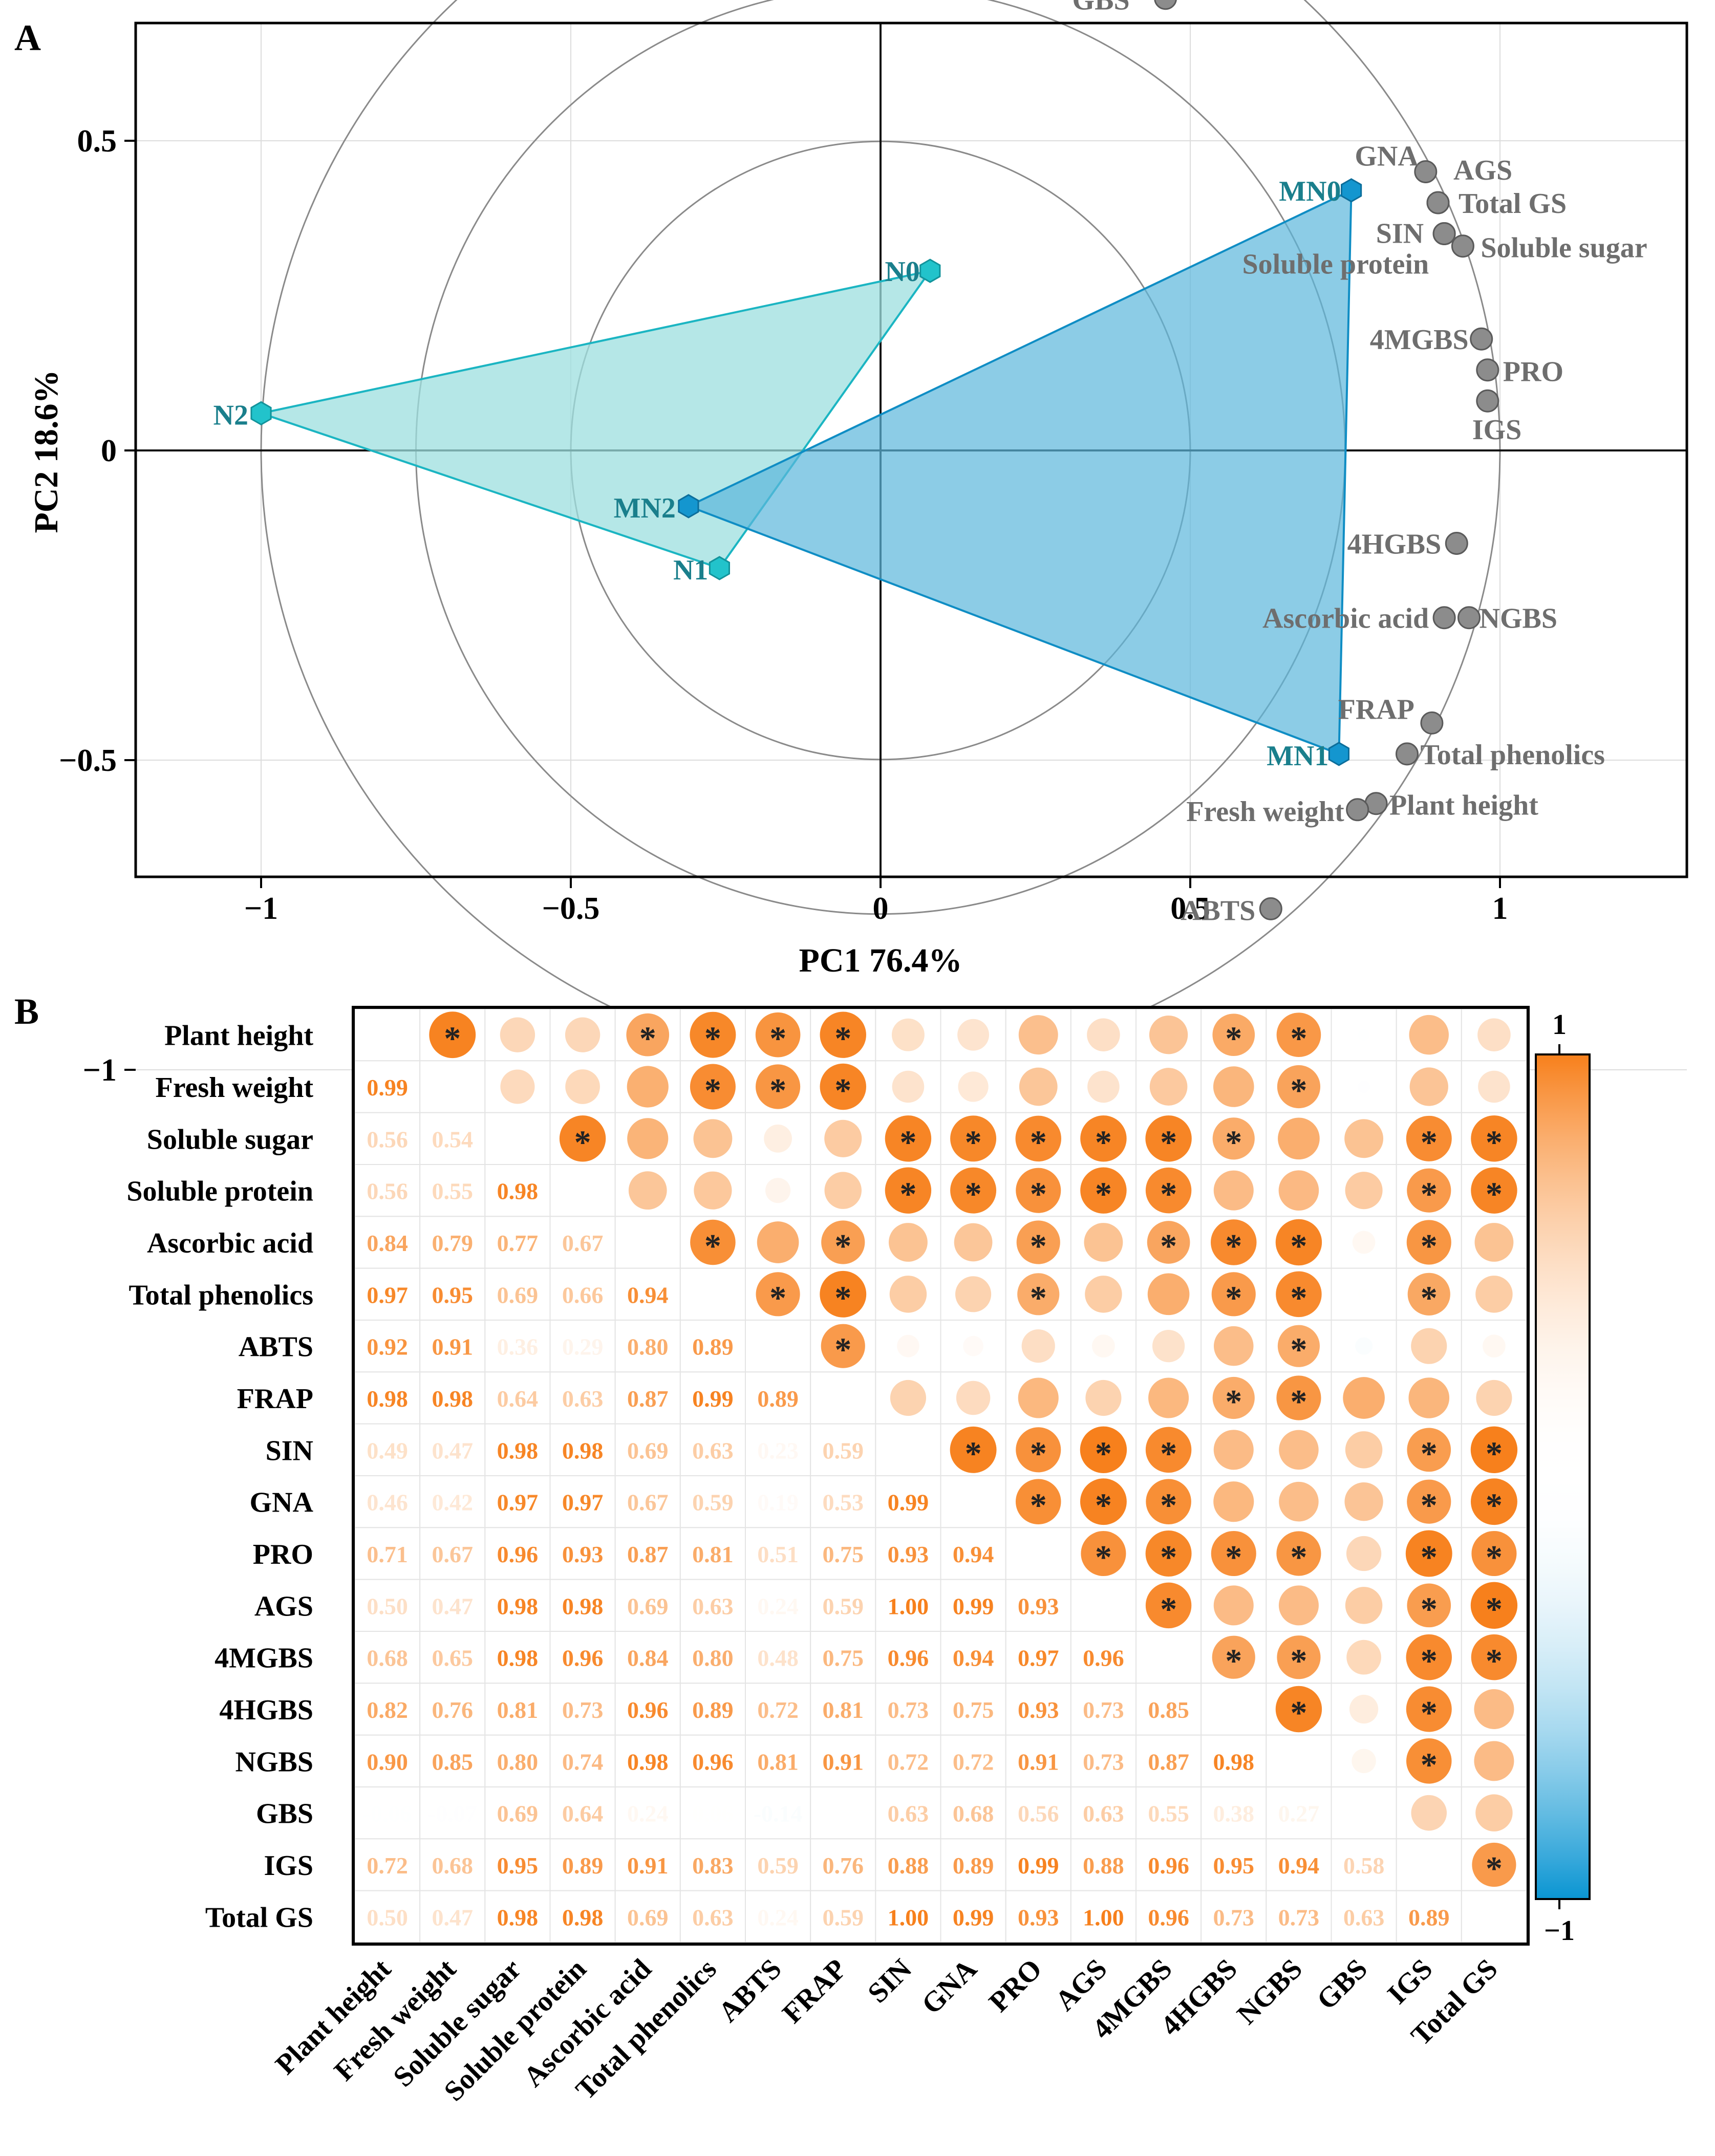  Describe the element at coordinates (1234, 1814) in the screenshot. I see `correlation-value: 0.38` at that location.